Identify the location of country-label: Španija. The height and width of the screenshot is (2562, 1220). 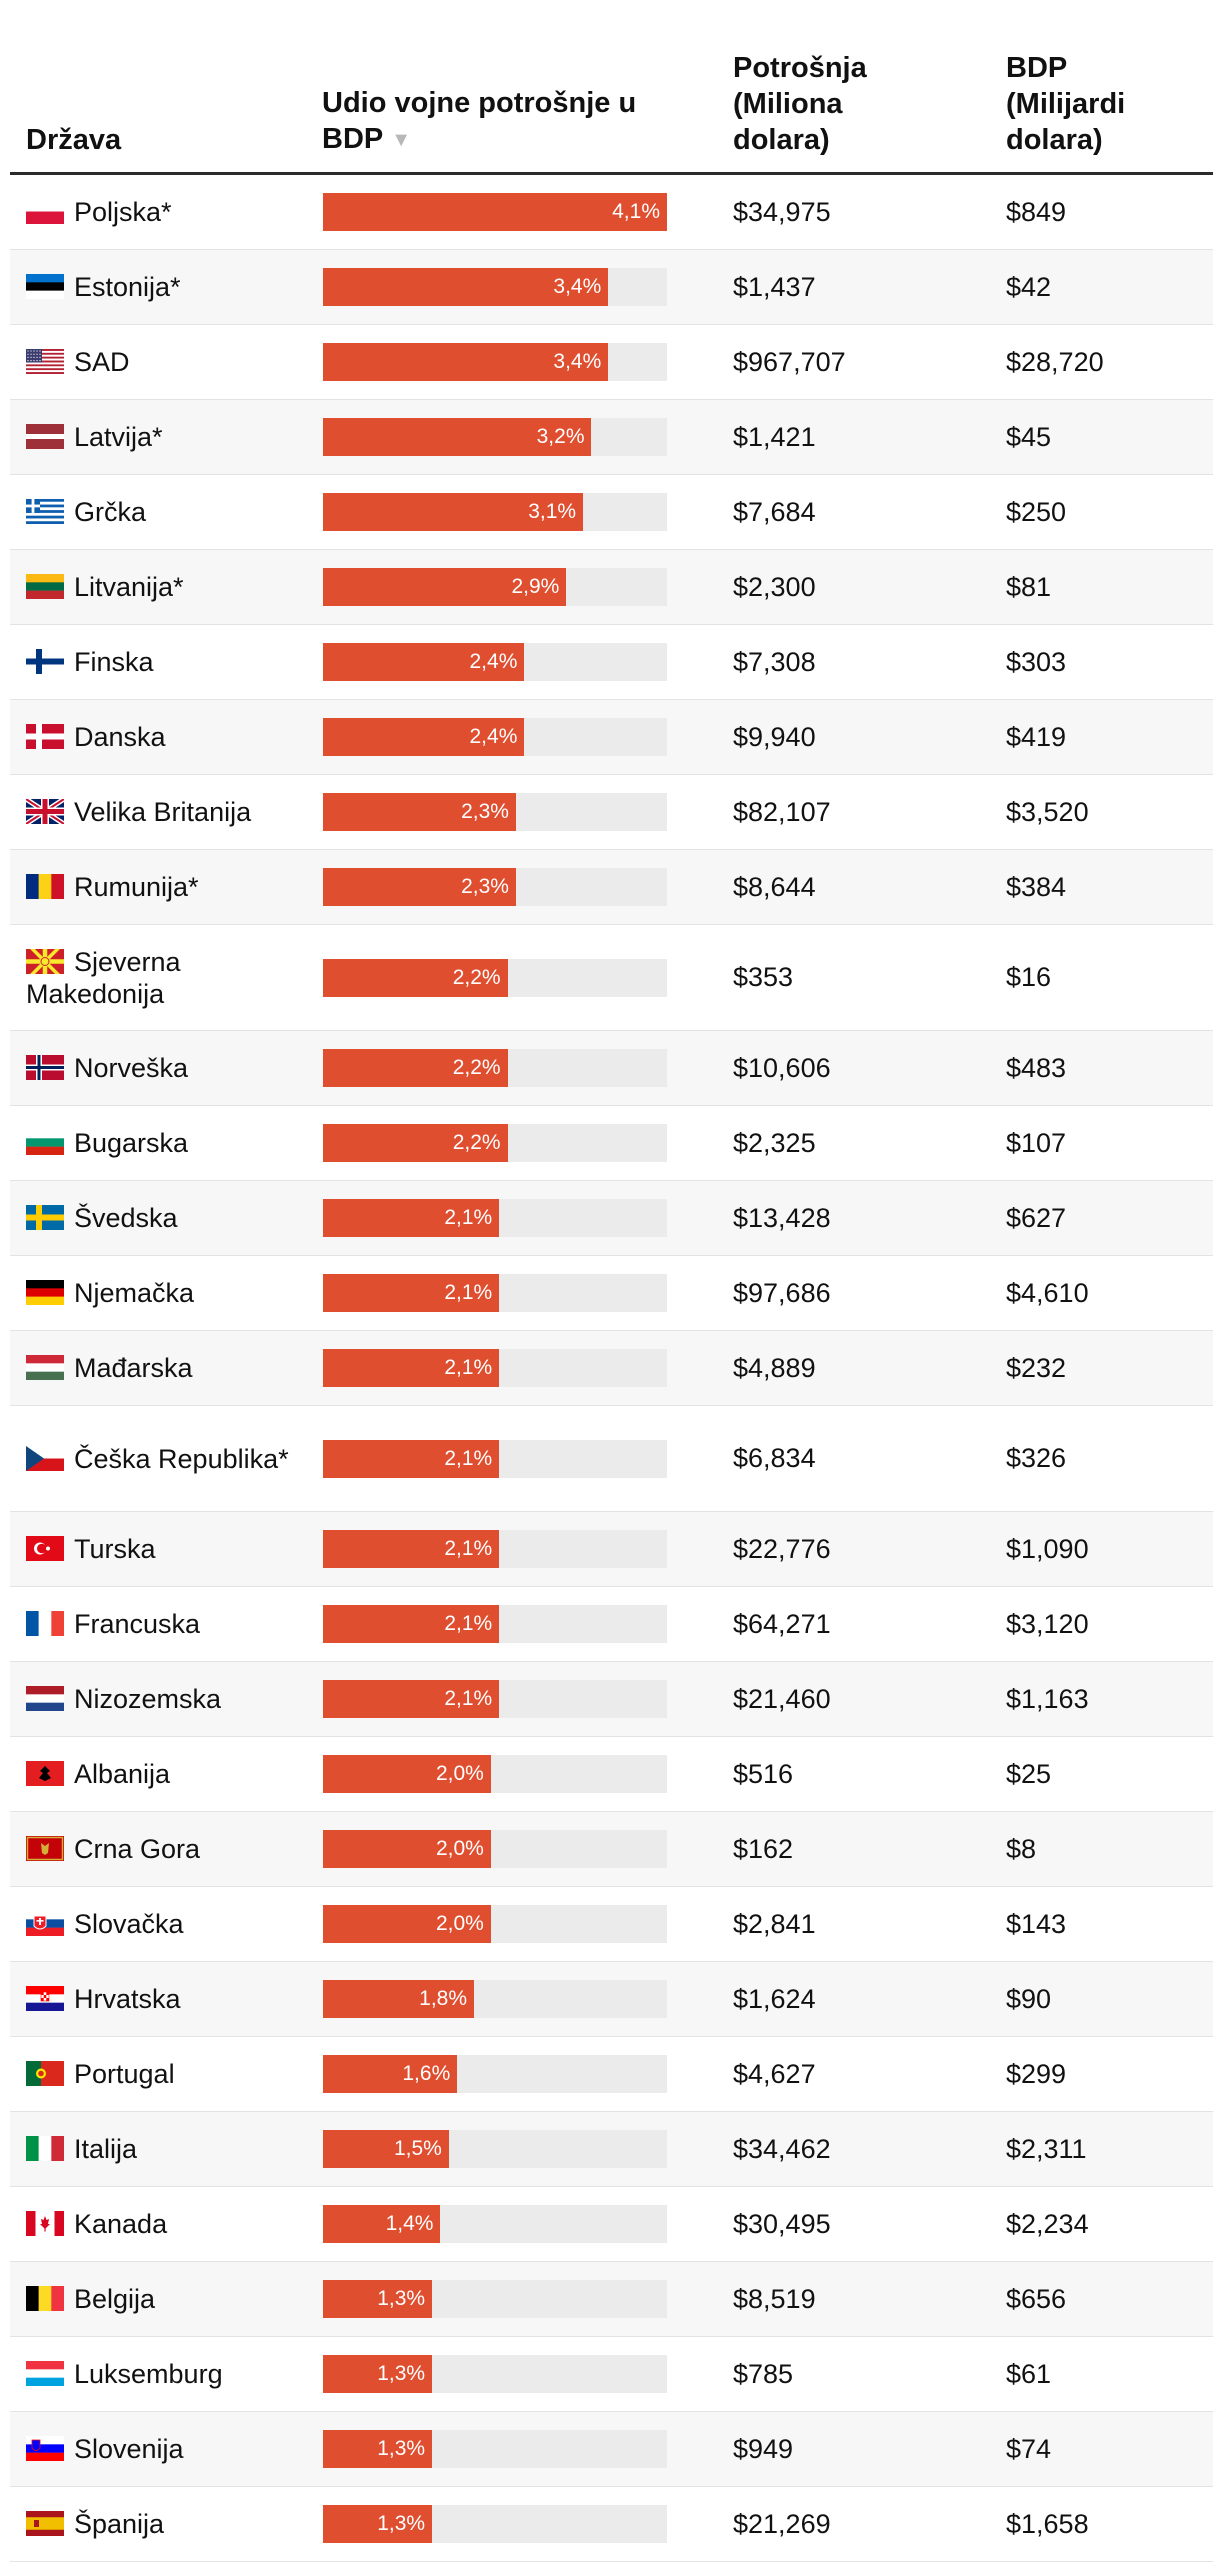
(95, 2524).